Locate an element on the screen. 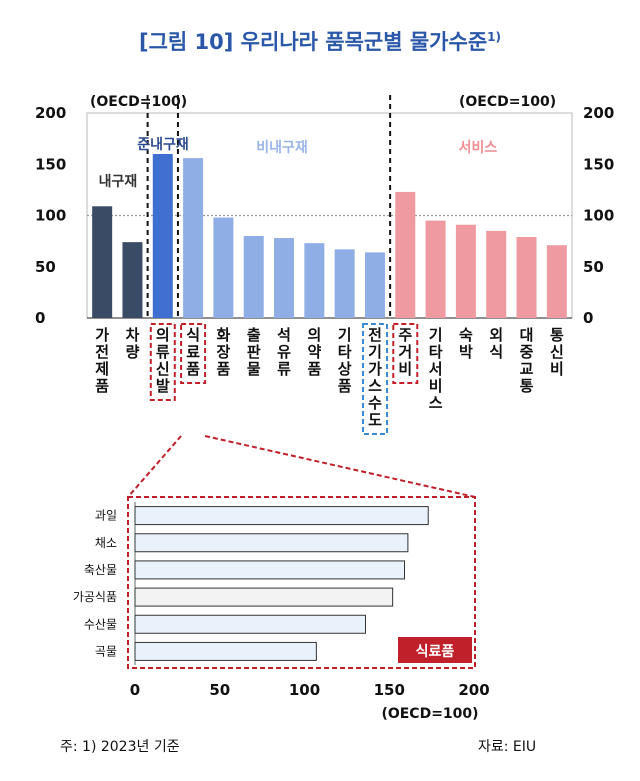 The image size is (640, 781). detail-category-label: 곡물 is located at coordinates (106, 651).